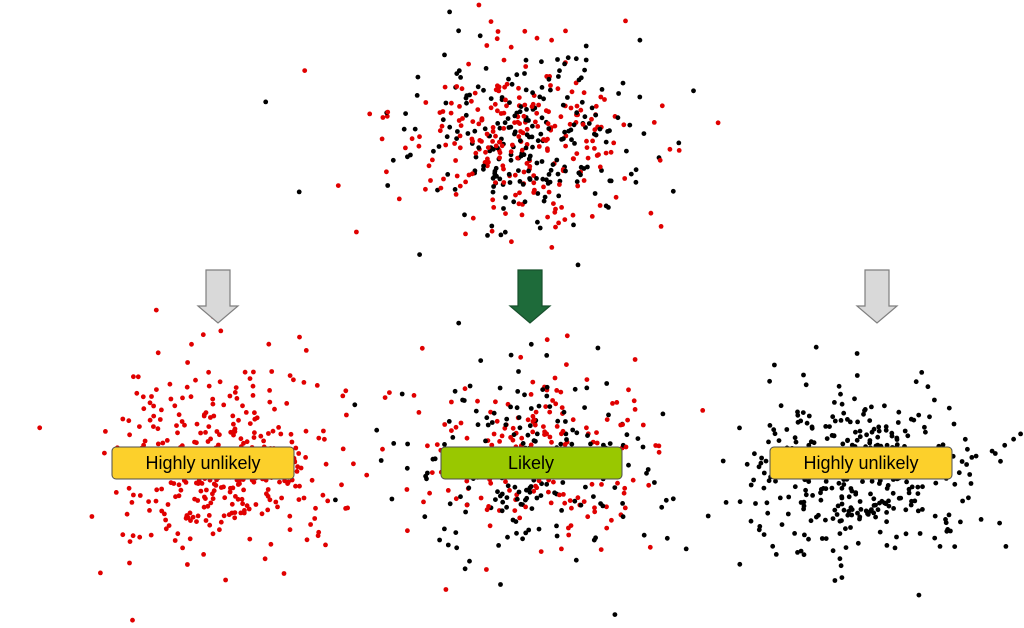 The height and width of the screenshot is (628, 1024). Describe the element at coordinates (877, 296) in the screenshot. I see `arrow-right` at that location.